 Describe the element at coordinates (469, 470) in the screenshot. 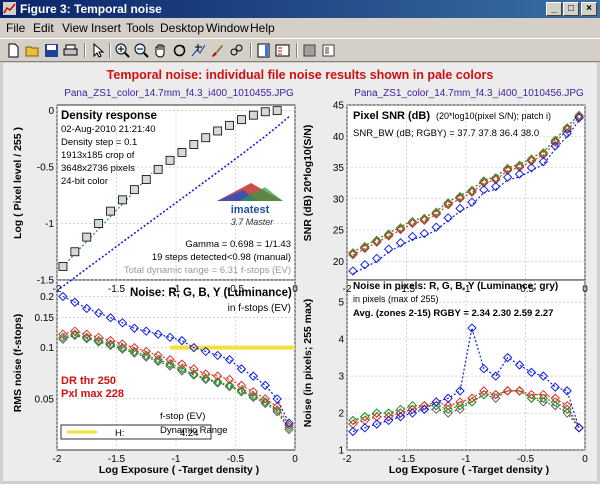

I see `right-xlabel: Log Exposure ( -Target density )` at that location.